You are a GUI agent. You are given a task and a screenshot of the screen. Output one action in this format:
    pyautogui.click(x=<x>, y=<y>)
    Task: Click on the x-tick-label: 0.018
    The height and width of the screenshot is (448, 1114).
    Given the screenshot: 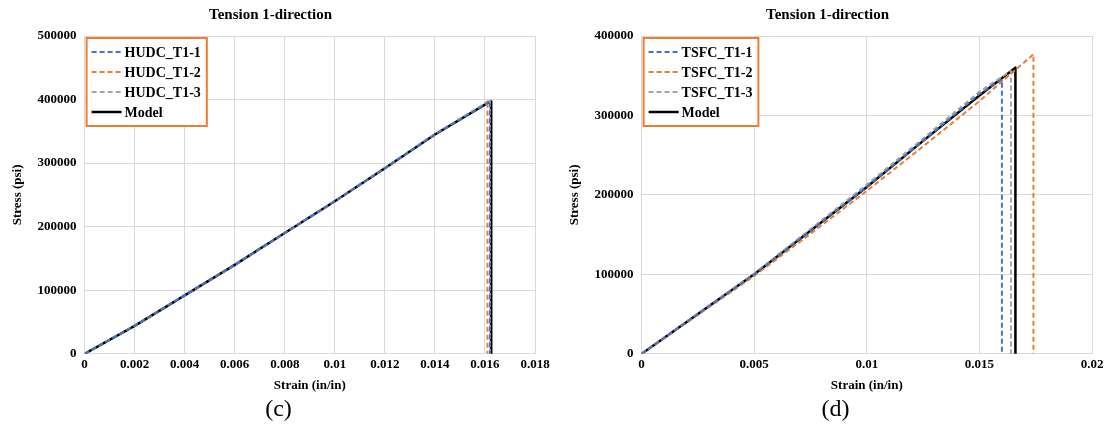 What is the action you would take?
    pyautogui.click(x=535, y=363)
    